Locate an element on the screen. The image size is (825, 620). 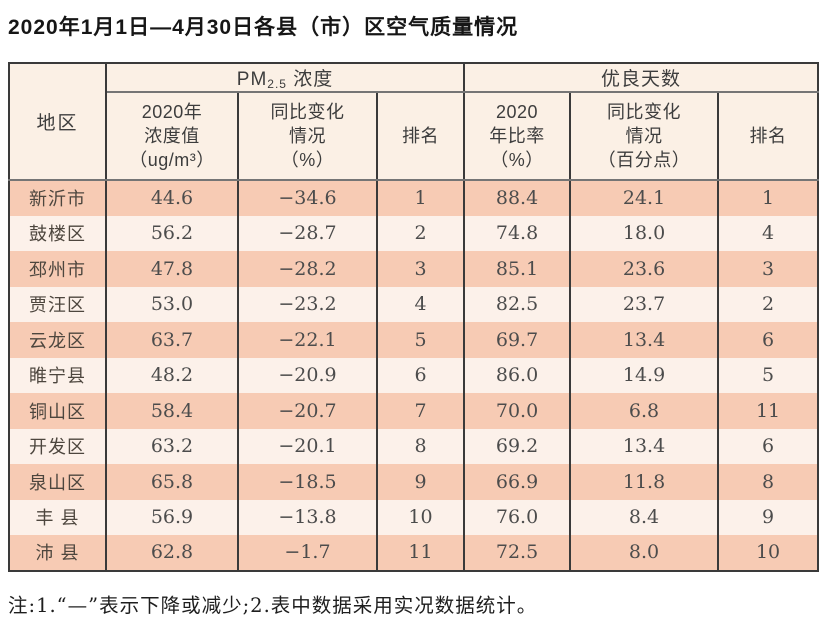
cell-pm-rank: 2 is located at coordinates (420, 233).